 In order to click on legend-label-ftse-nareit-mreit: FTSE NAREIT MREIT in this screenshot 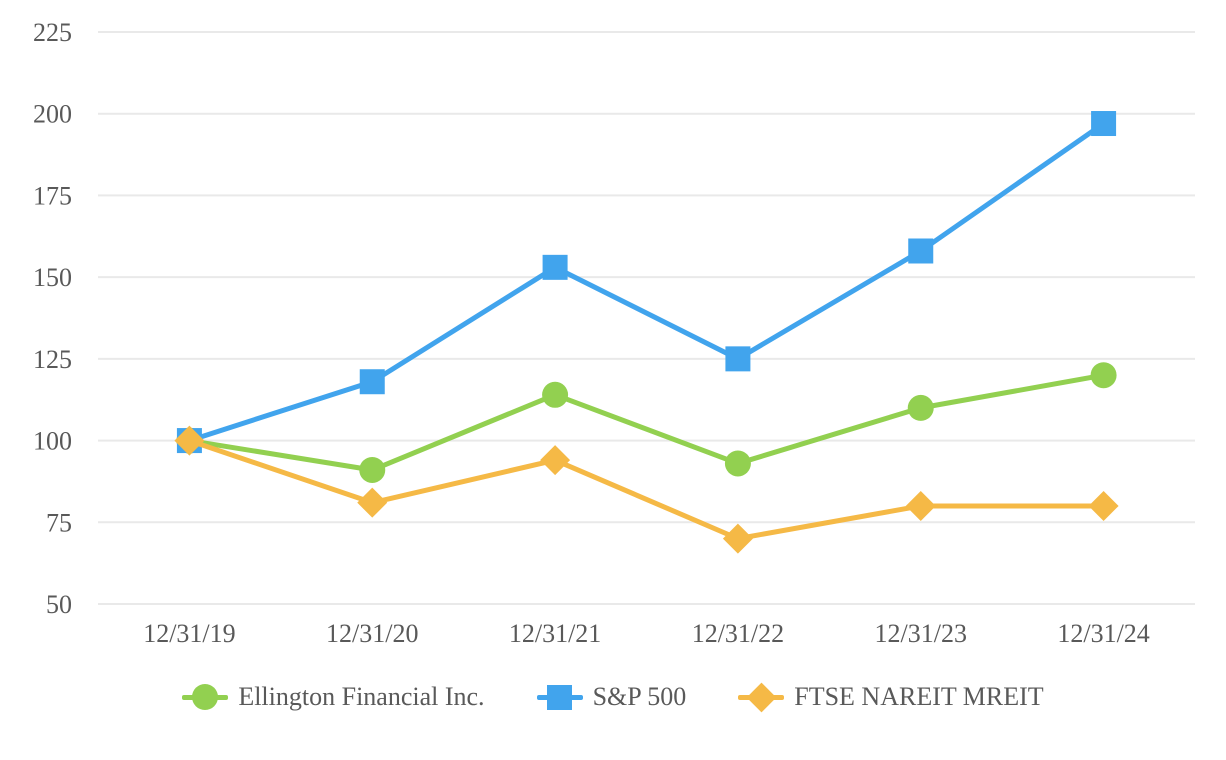, I will do `click(919, 696)`.